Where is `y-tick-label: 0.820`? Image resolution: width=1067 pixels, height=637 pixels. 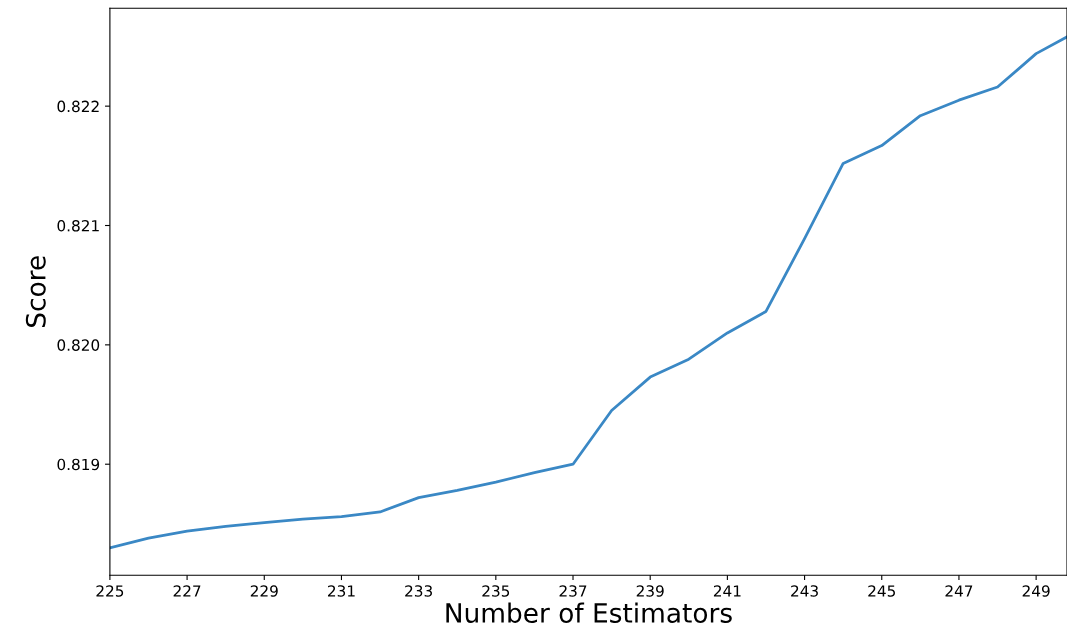 y-tick-label: 0.820 is located at coordinates (78, 345).